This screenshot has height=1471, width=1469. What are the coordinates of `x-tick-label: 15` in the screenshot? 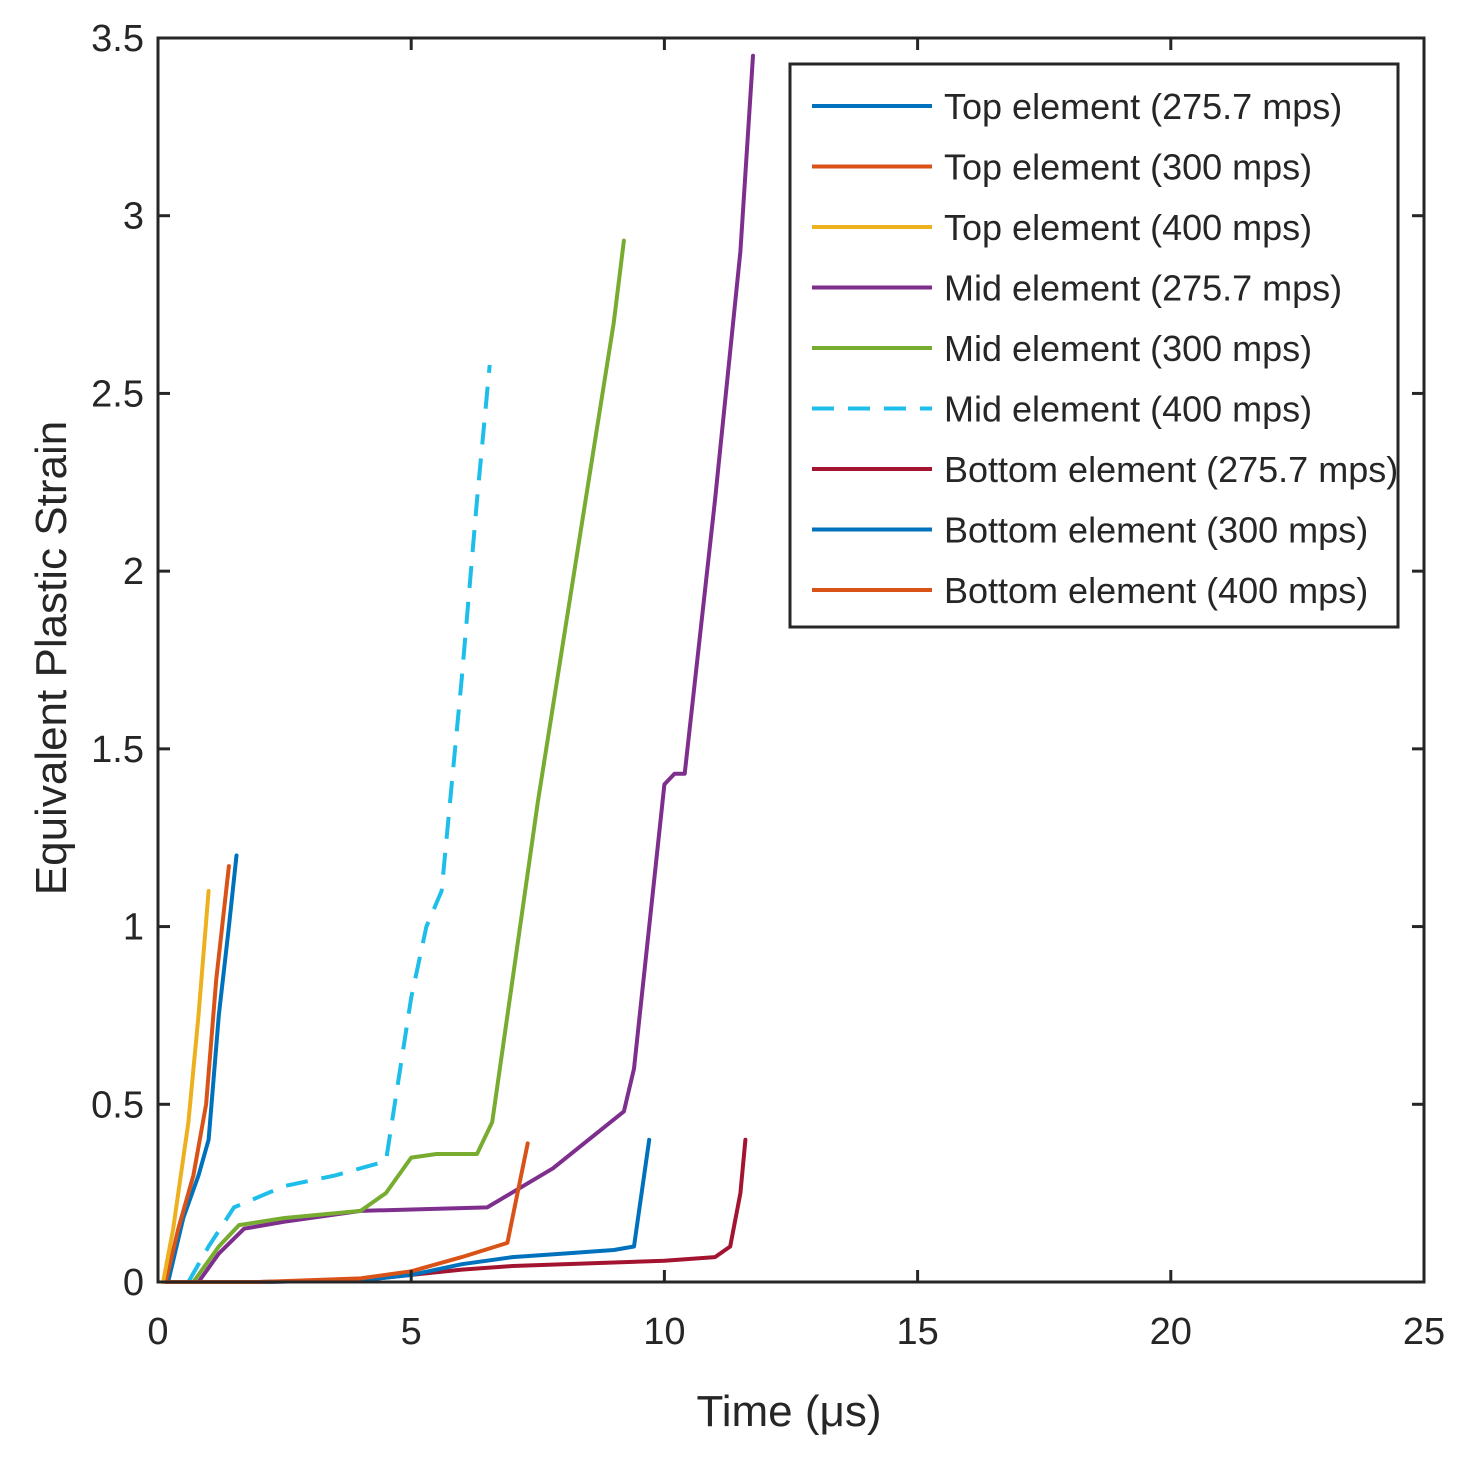 It's located at (917, 1332).